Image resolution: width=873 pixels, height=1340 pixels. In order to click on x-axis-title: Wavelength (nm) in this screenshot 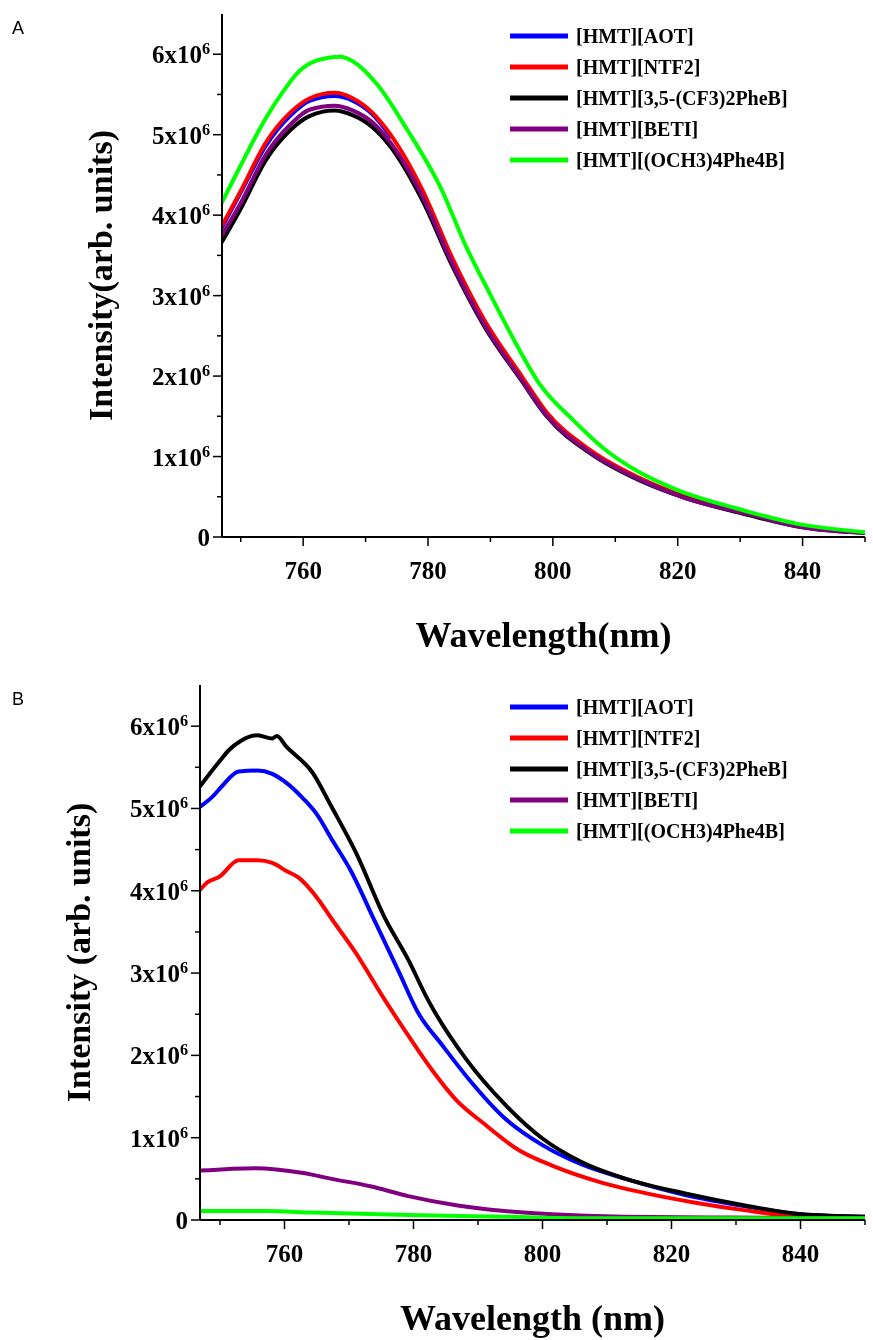, I will do `click(532, 1318)`.